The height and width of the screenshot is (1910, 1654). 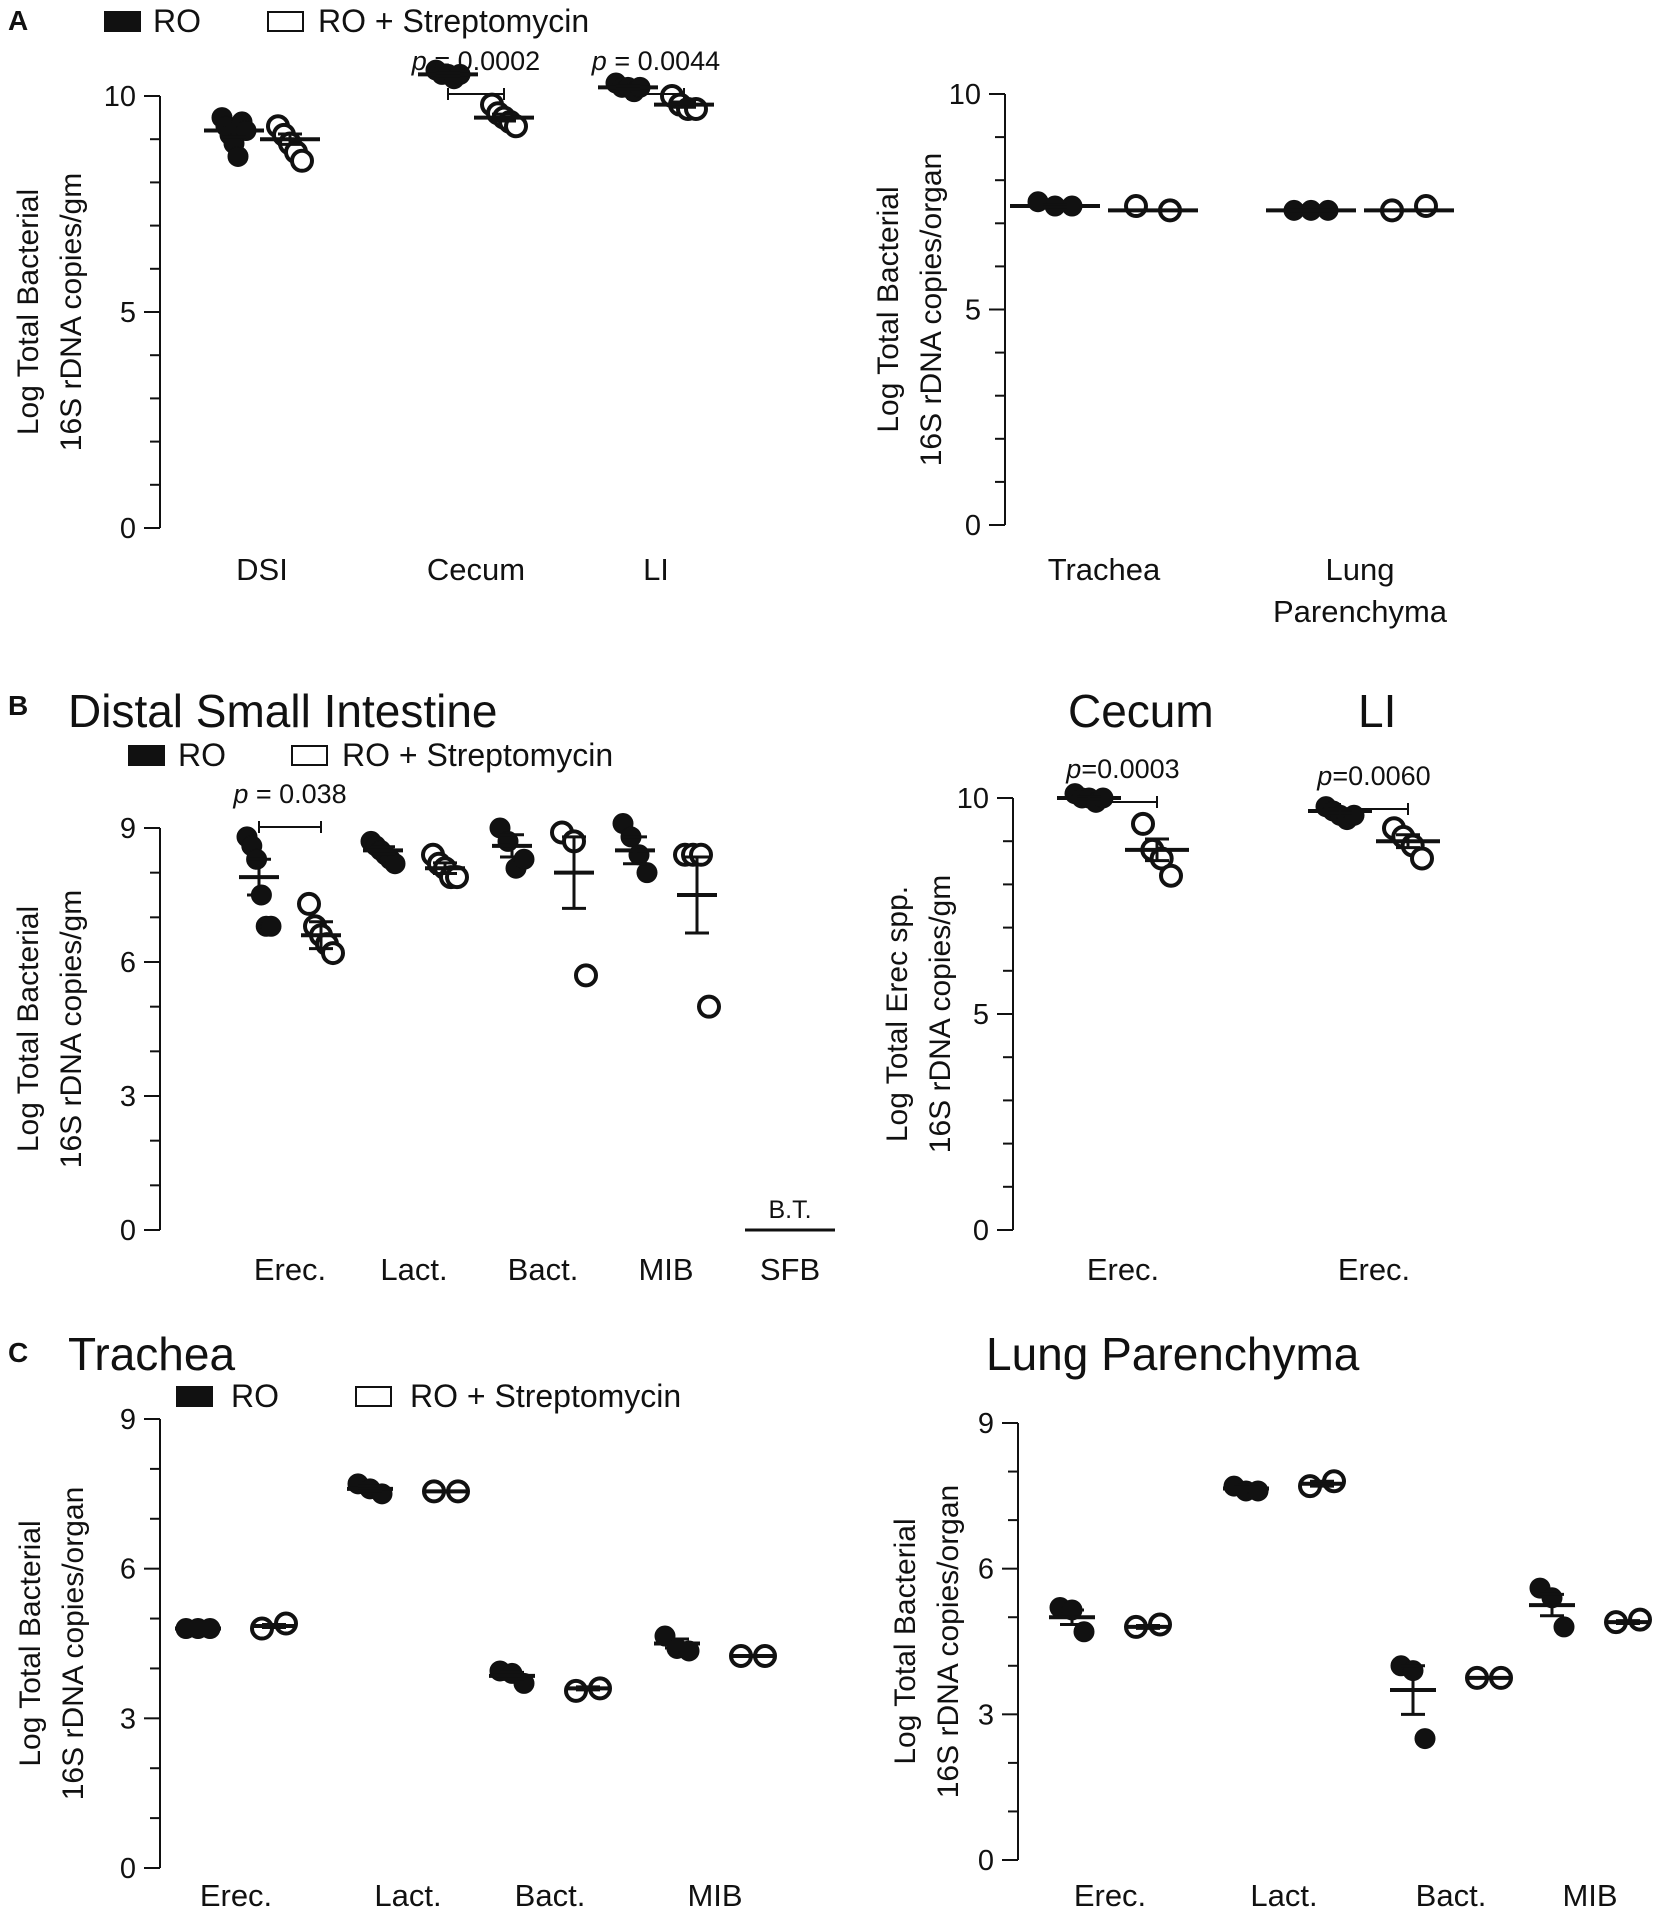 I want to click on legend-b-ro-label: RO, so click(x=202, y=755).